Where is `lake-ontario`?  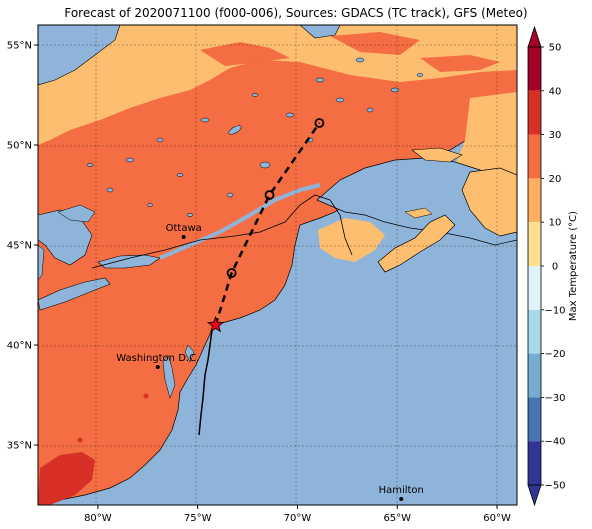 lake-ontario is located at coordinates (129, 261).